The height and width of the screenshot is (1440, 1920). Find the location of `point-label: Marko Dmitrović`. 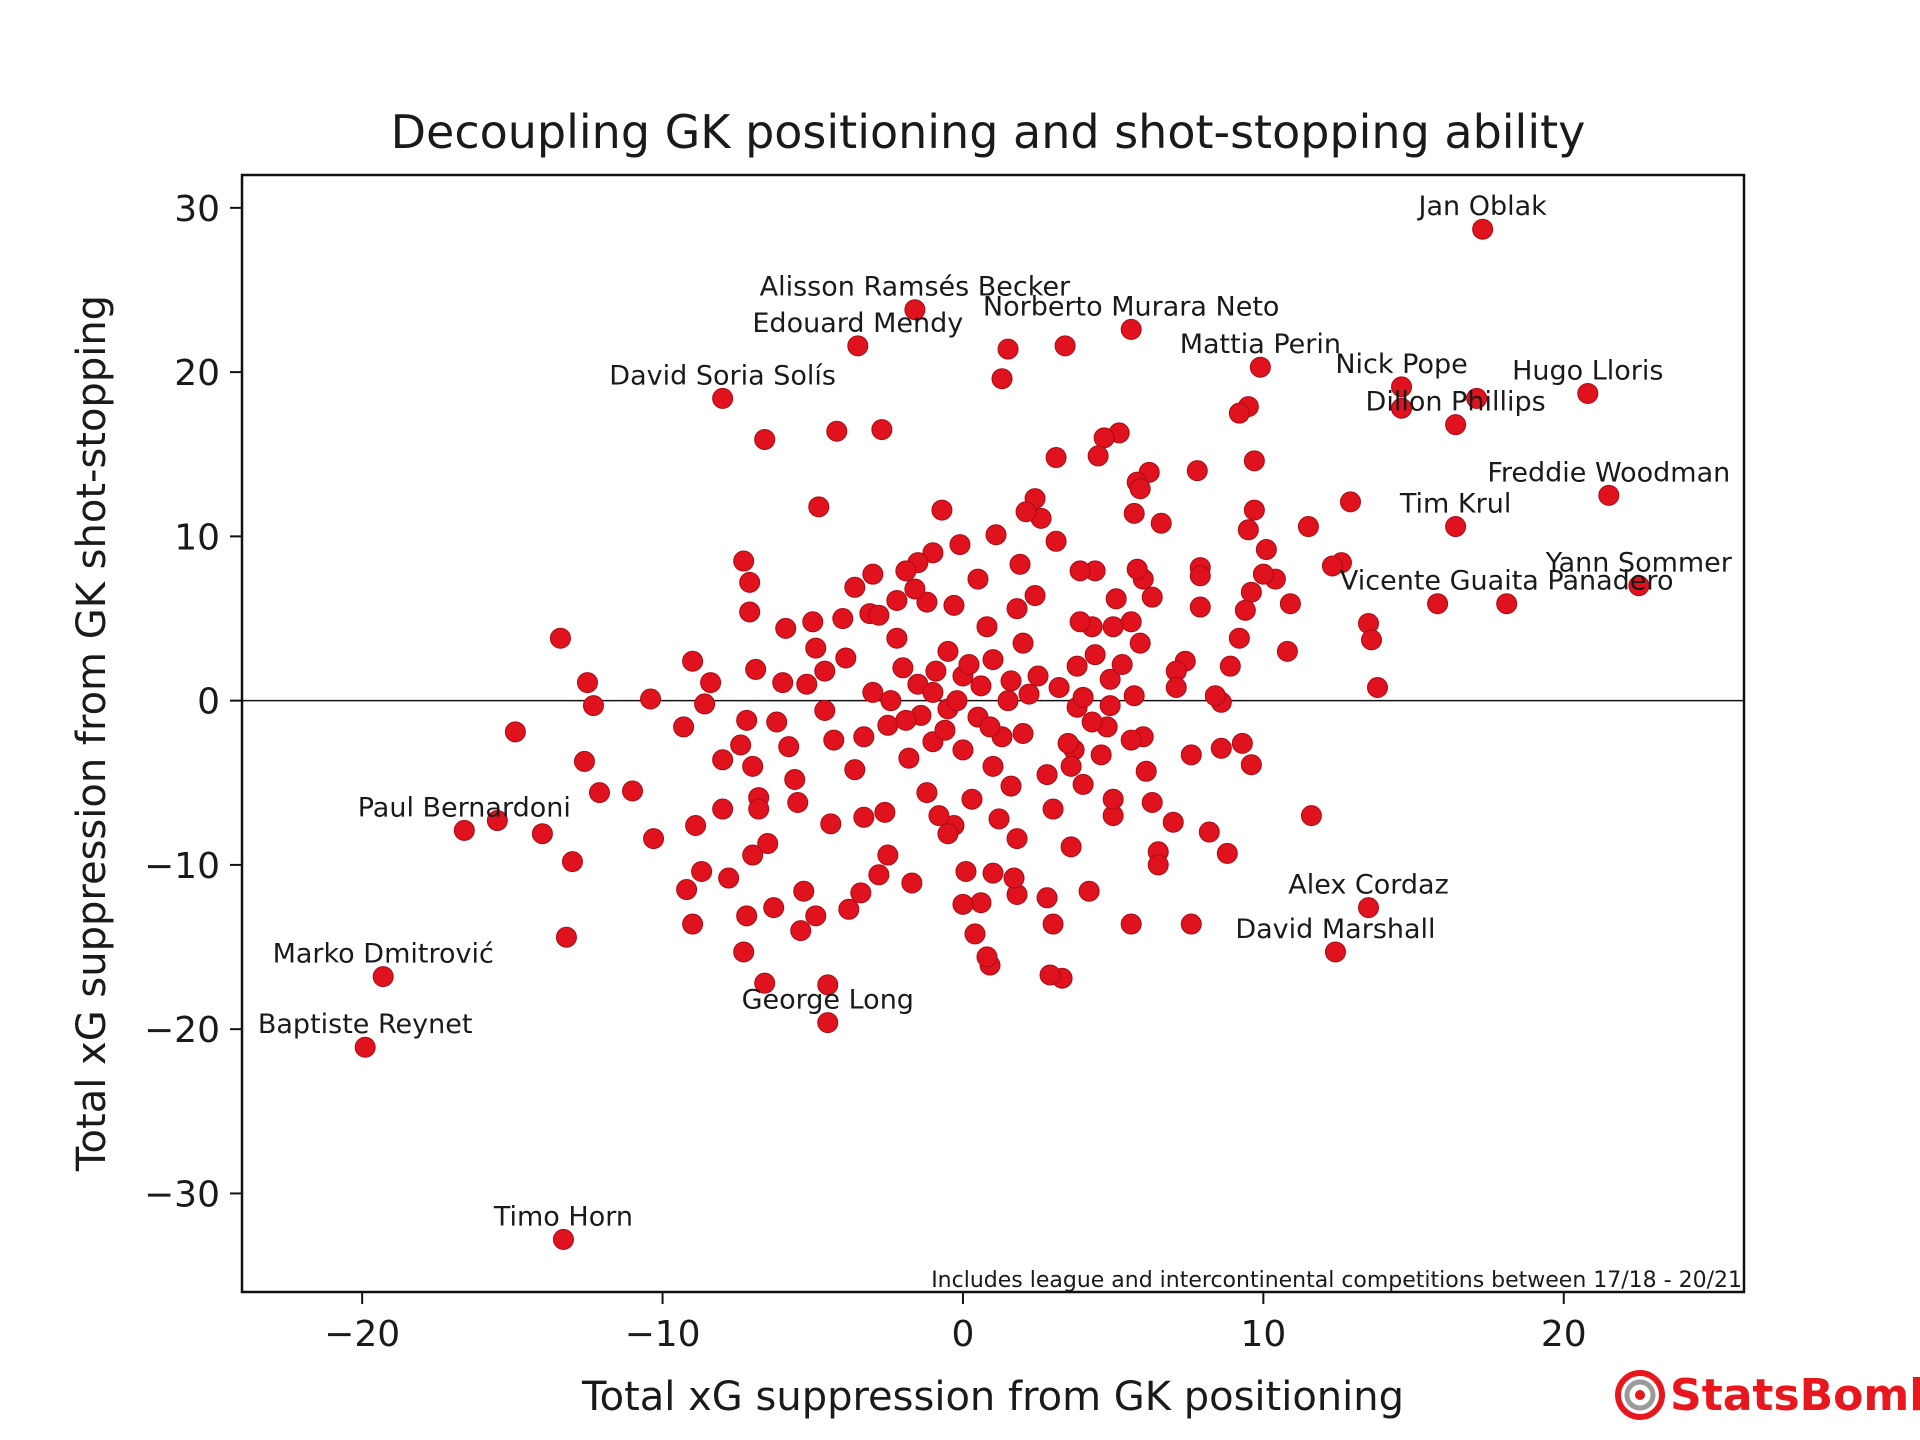

point-label: Marko Dmitrović is located at coordinates (383, 954).